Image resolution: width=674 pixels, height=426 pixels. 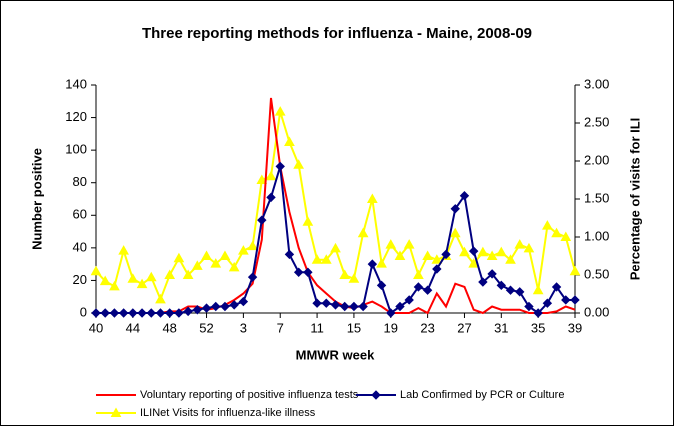 What do you see at coordinates (501, 327) in the screenshot?
I see `x-tick-label: 31` at bounding box center [501, 327].